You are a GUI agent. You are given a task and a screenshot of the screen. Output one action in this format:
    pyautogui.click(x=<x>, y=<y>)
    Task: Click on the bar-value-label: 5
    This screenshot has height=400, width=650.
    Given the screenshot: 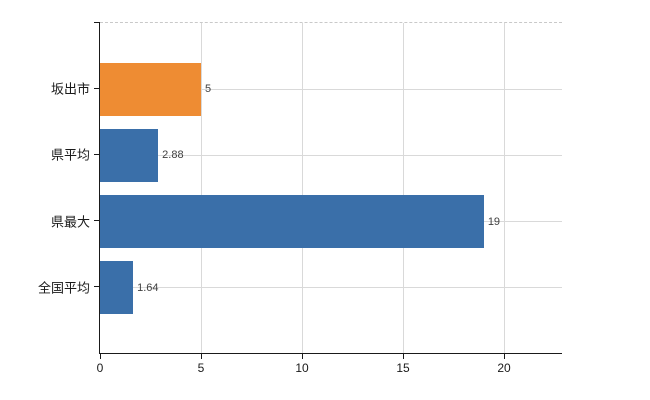 What is the action you would take?
    pyautogui.click(x=208, y=89)
    